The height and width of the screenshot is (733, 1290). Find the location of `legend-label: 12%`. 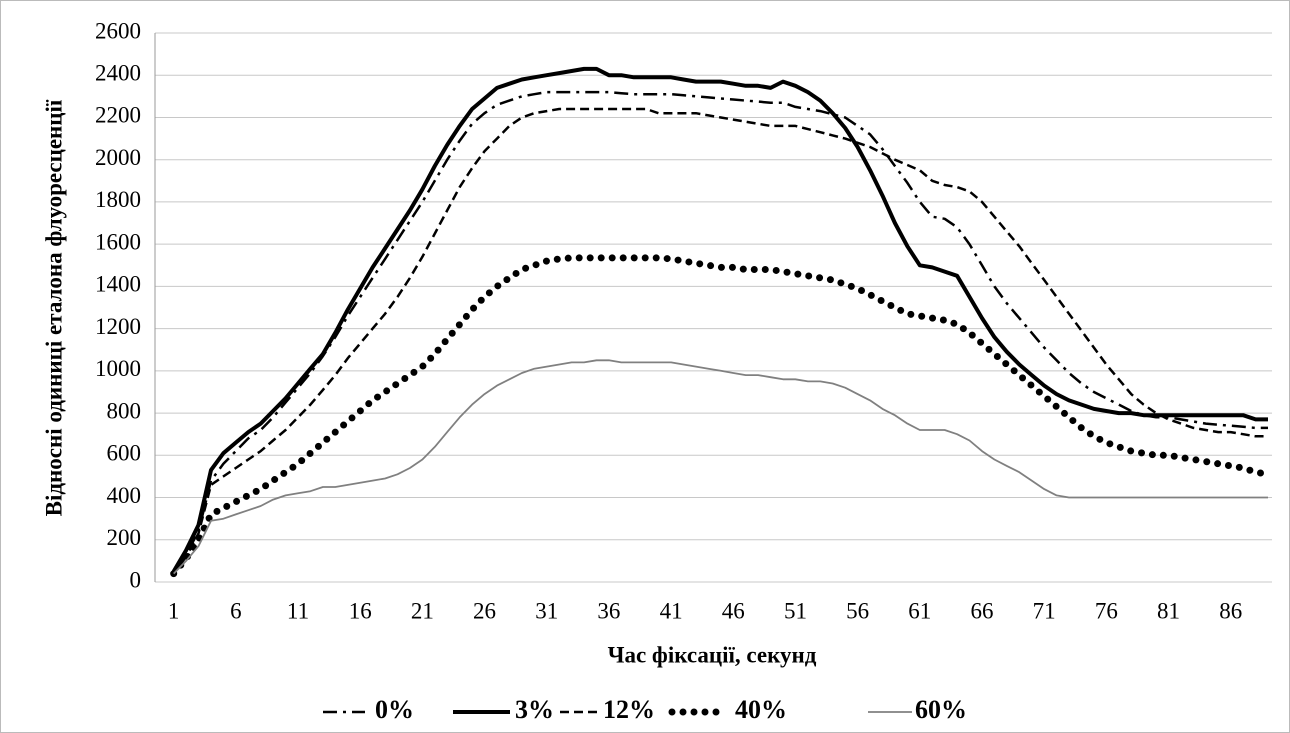

legend-label: 12% is located at coordinates (629, 709).